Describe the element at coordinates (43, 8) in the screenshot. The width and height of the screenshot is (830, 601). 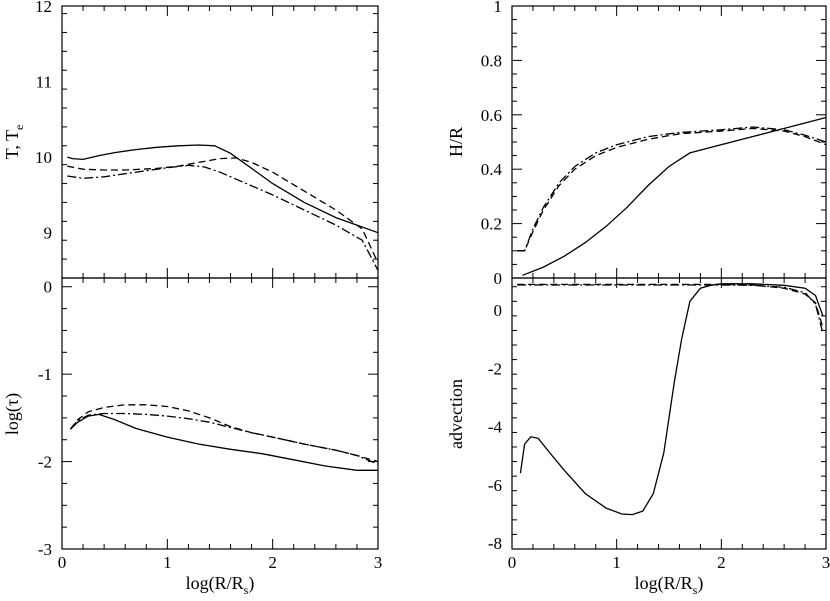
I see `panel_T-ytick-label: 12` at that location.